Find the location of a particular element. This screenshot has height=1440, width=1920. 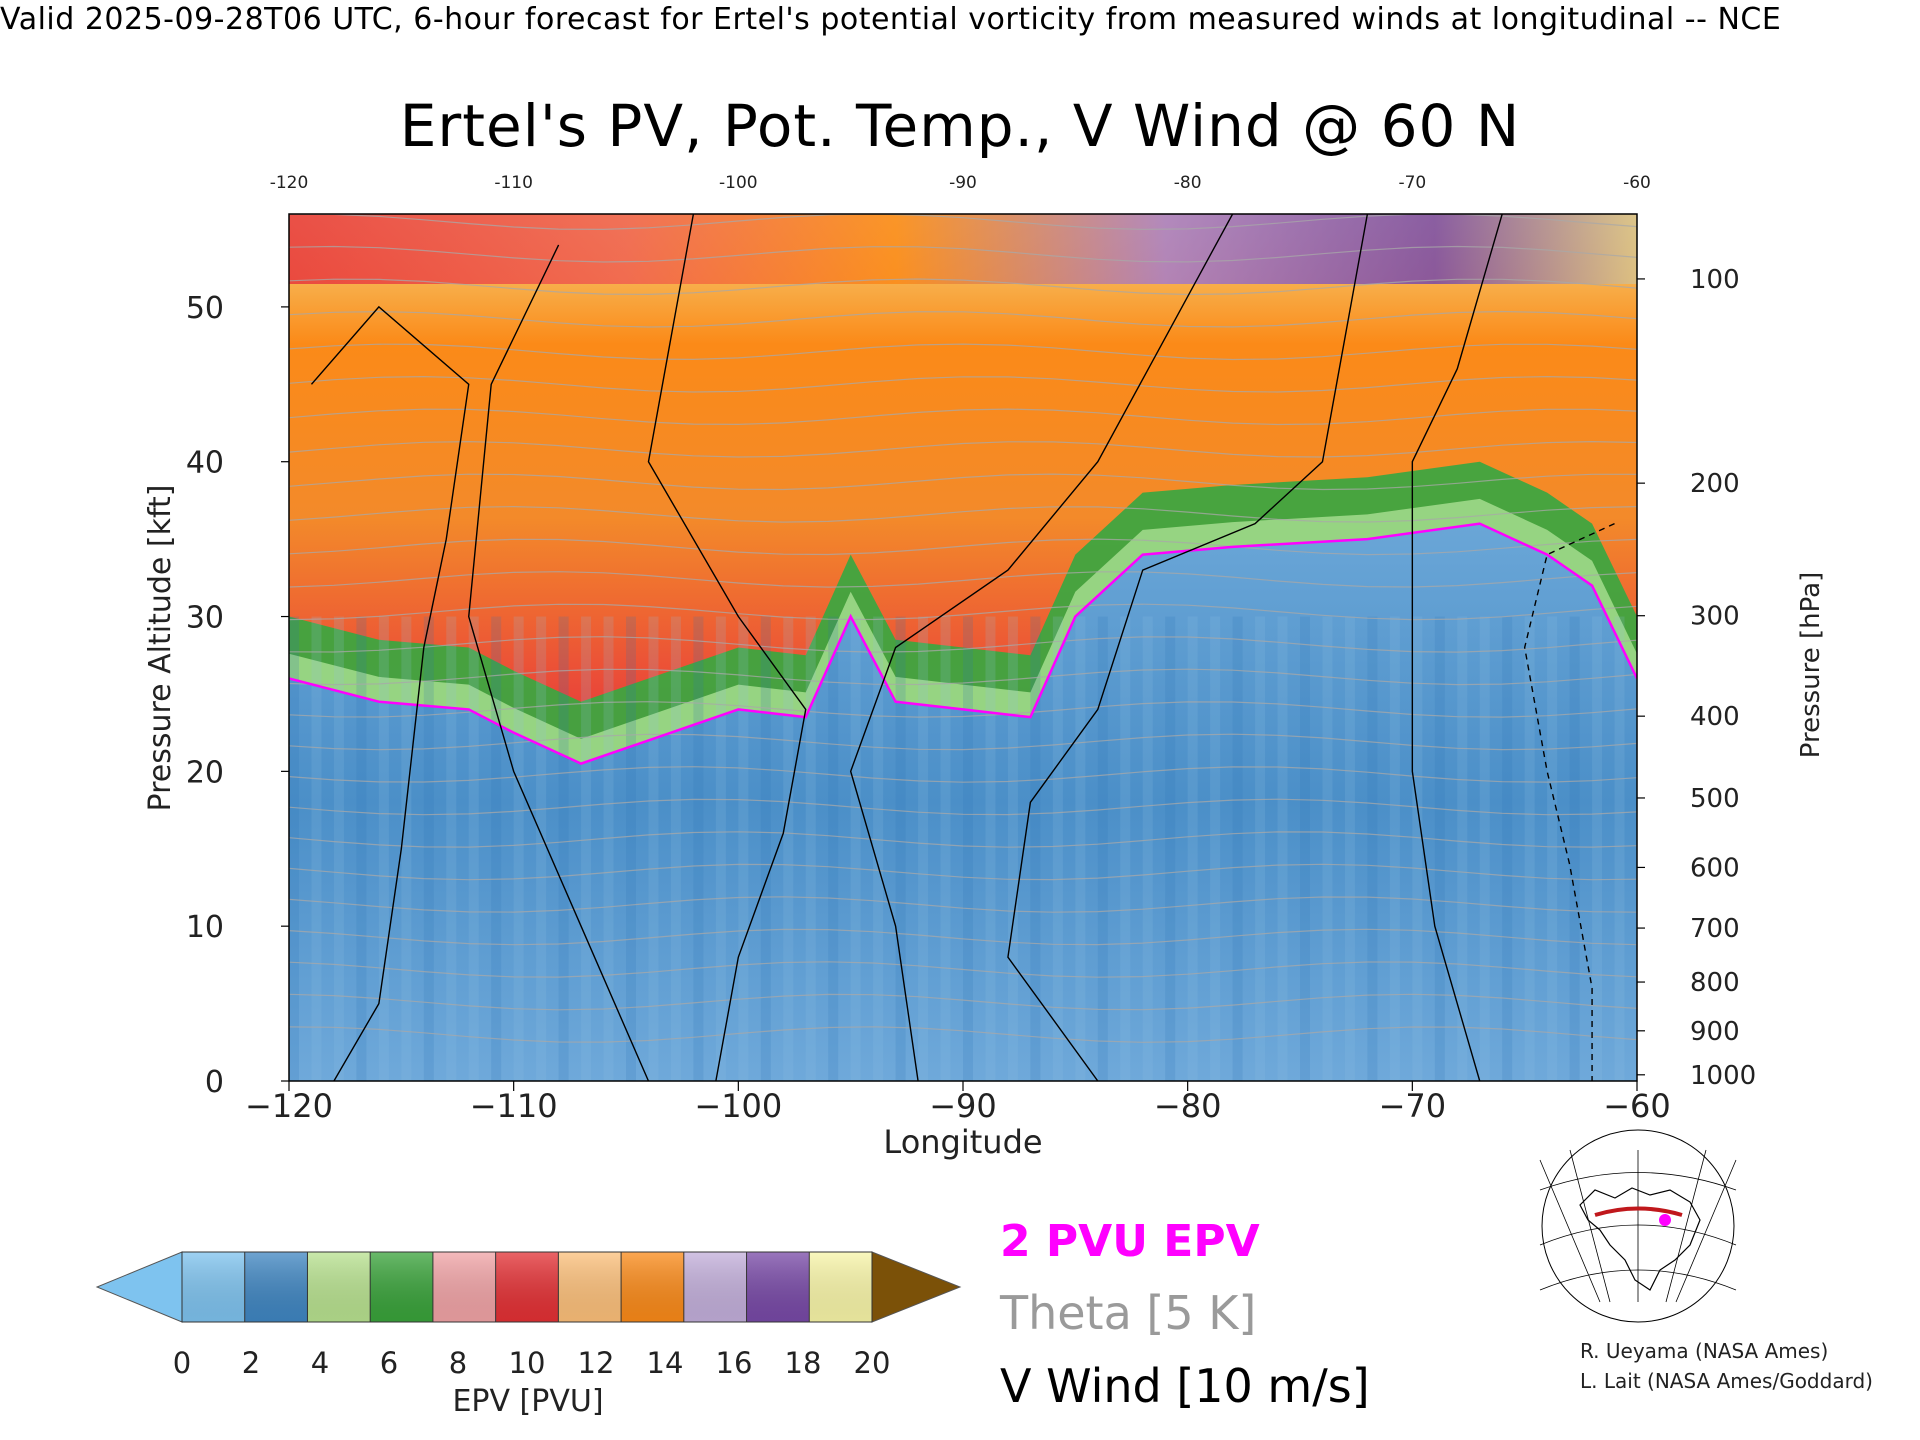

x-tick-label: −100 is located at coordinates (738, 1106).